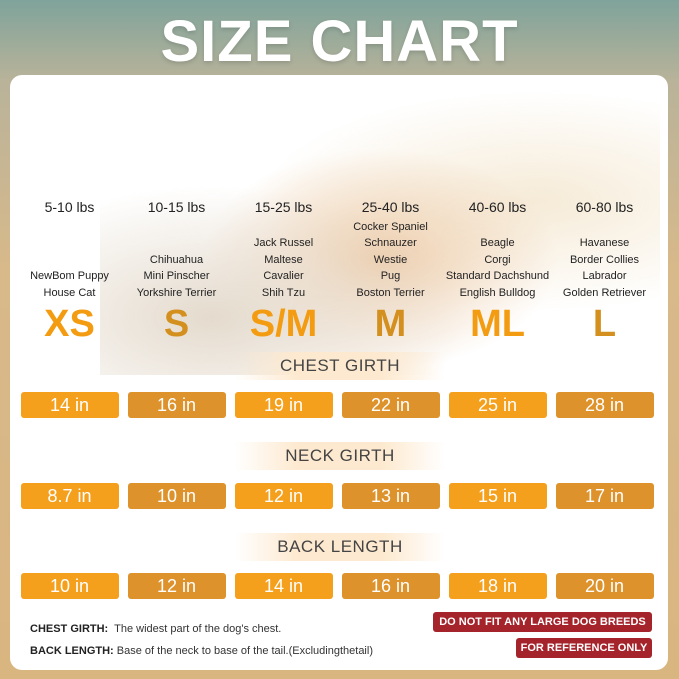 This screenshot has height=679, width=679. What do you see at coordinates (69, 284) in the screenshot?
I see `breed-list: NewBom Puppy House Cat` at bounding box center [69, 284].